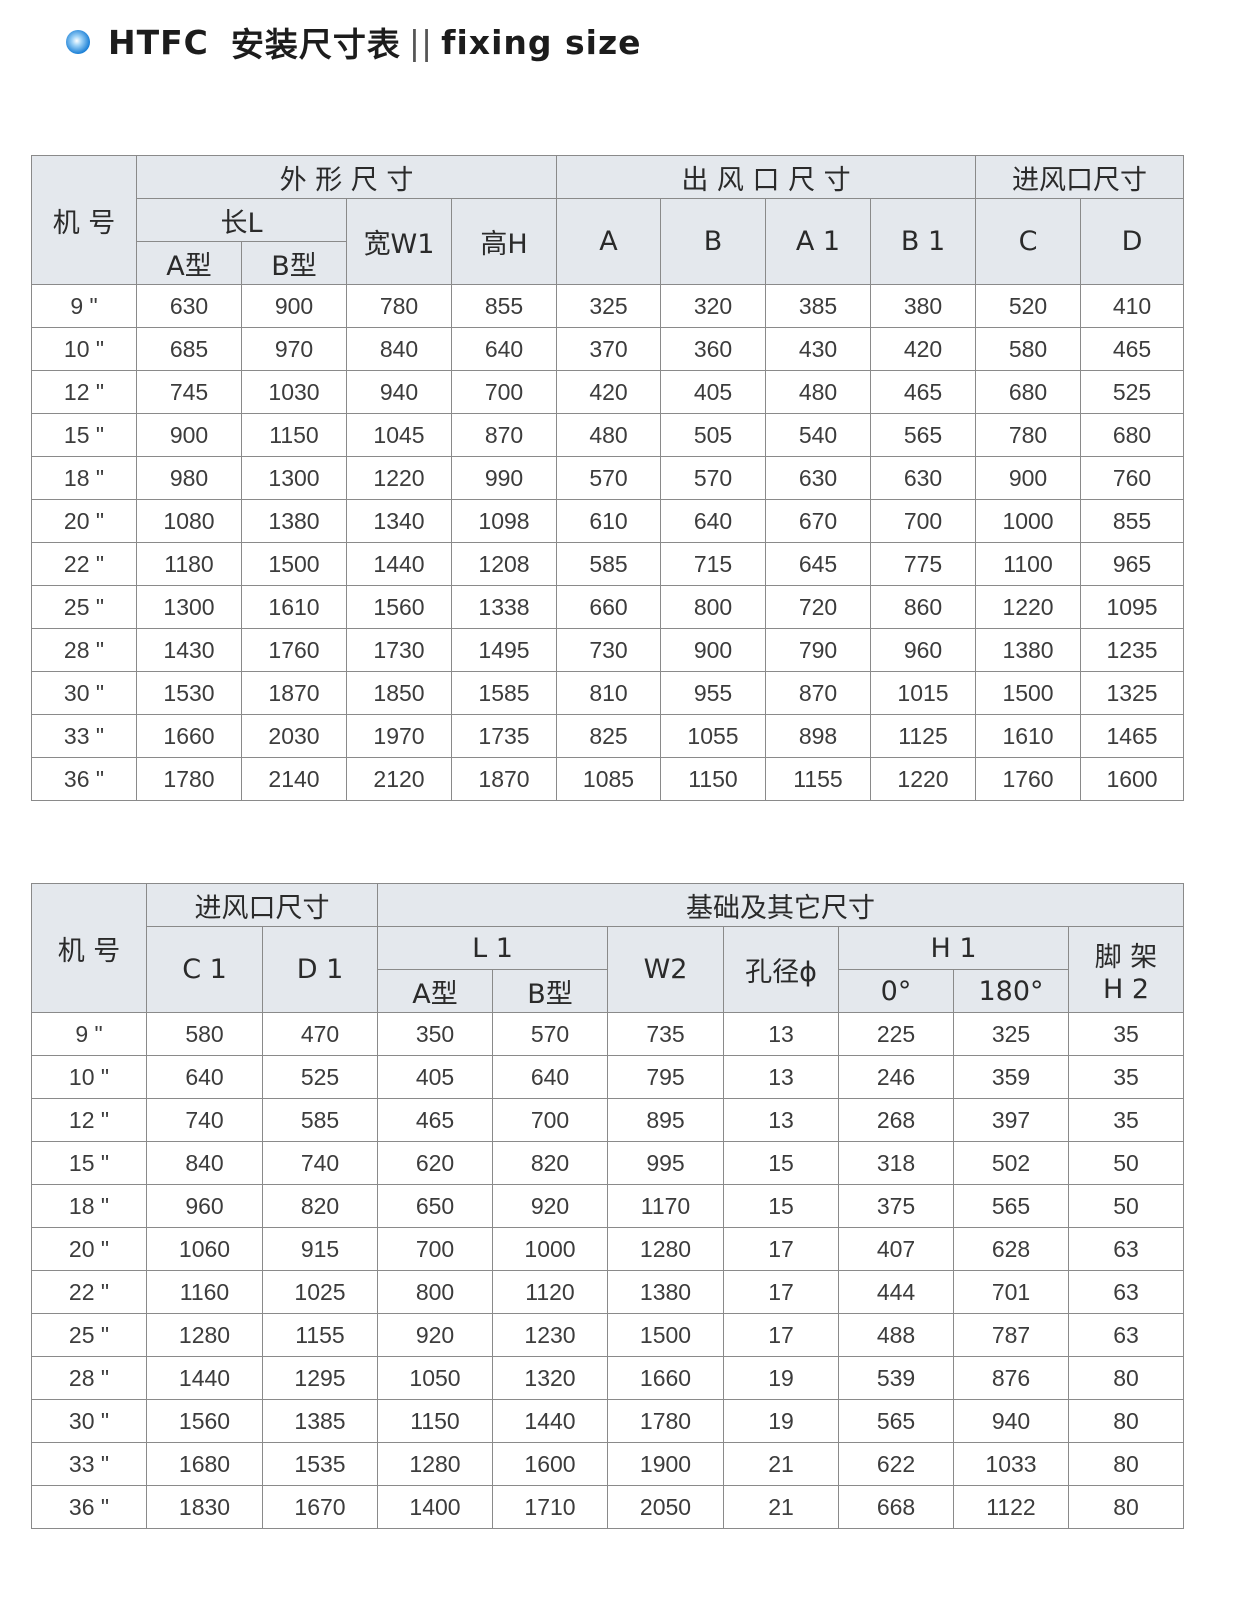 The height and width of the screenshot is (1600, 1237). Describe the element at coordinates (818, 521) in the screenshot. I see `value-cell: 670` at that location.